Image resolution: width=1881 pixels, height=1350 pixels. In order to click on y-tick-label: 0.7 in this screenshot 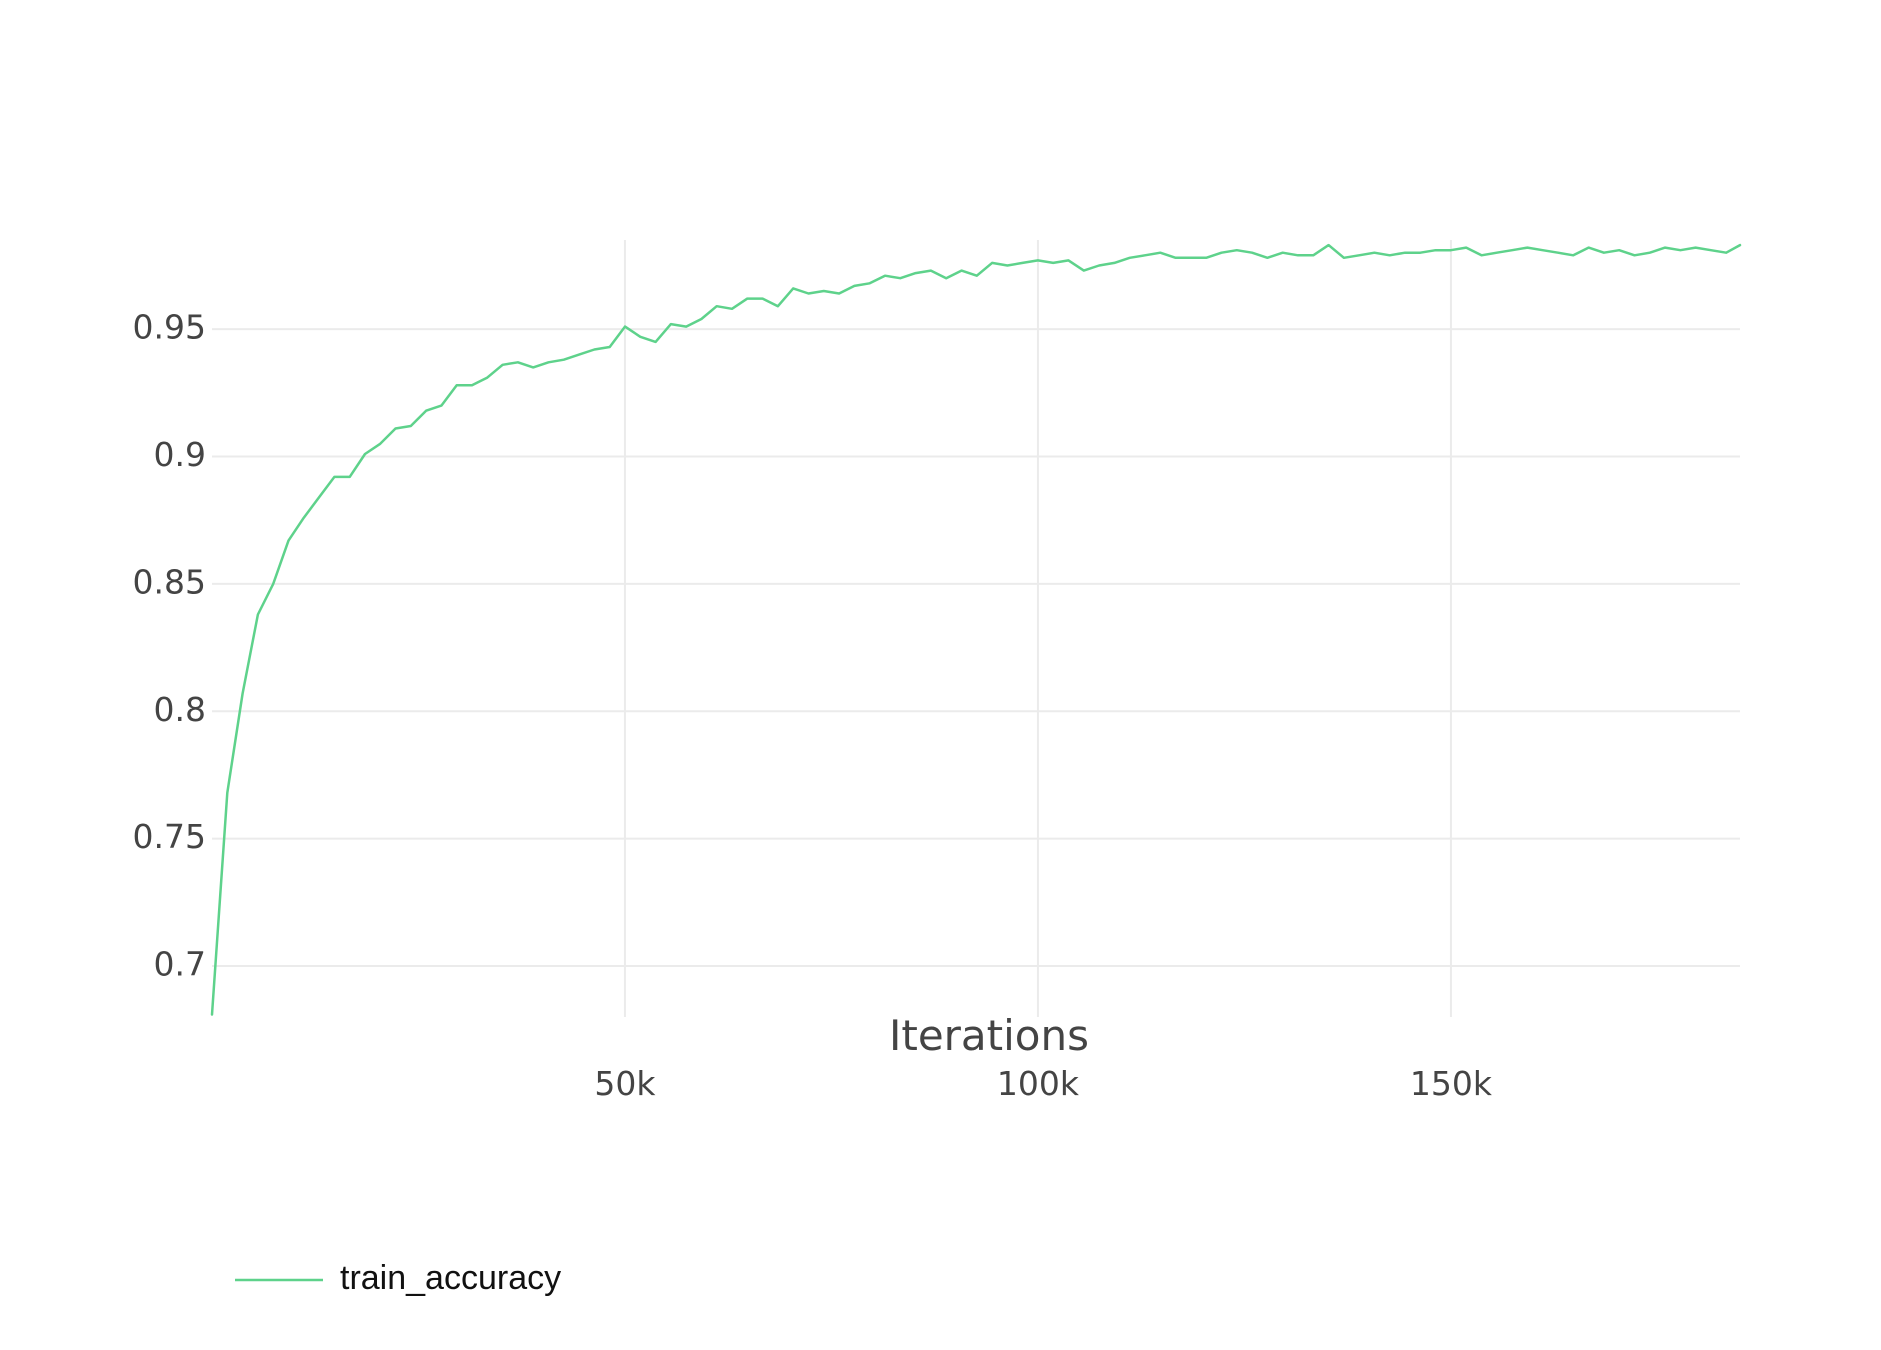, I will do `click(180, 964)`.